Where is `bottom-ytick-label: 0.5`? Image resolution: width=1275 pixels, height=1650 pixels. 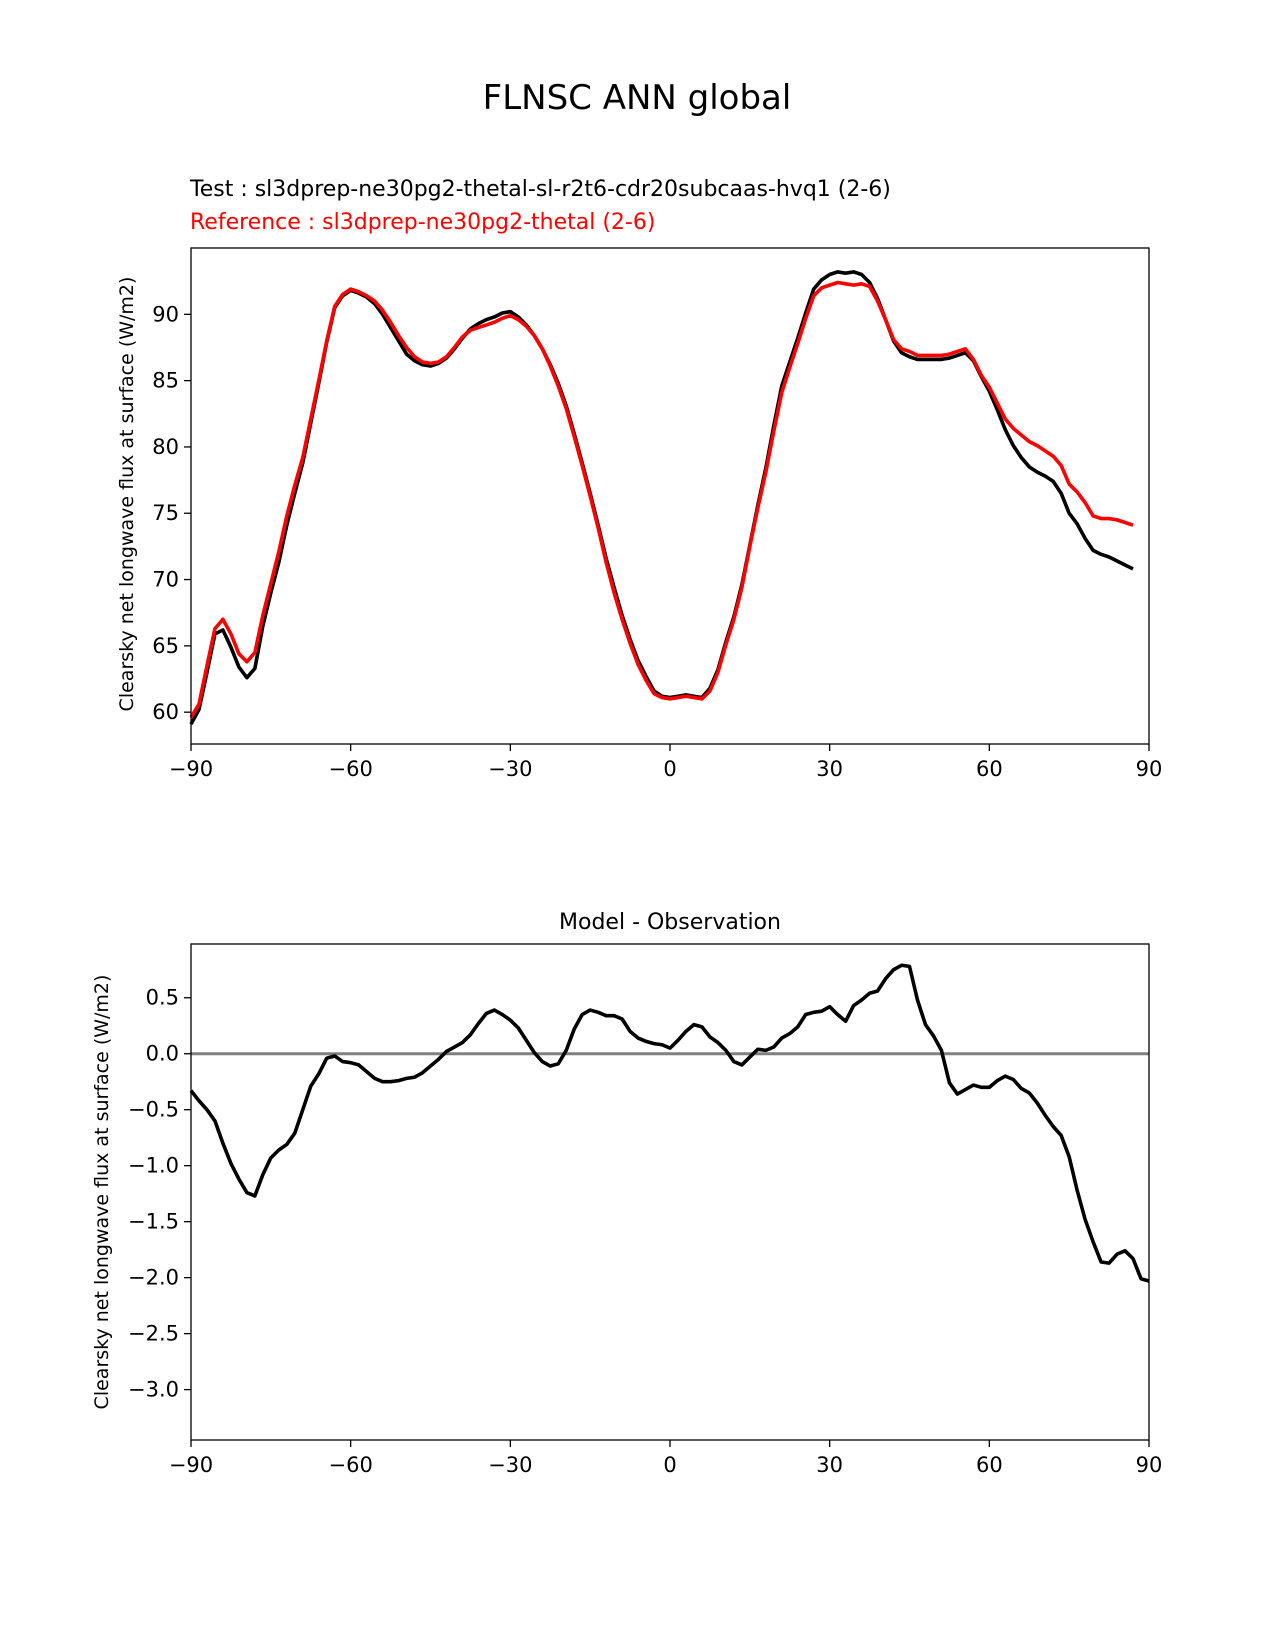
bottom-ytick-label: 0.5 is located at coordinates (162, 998).